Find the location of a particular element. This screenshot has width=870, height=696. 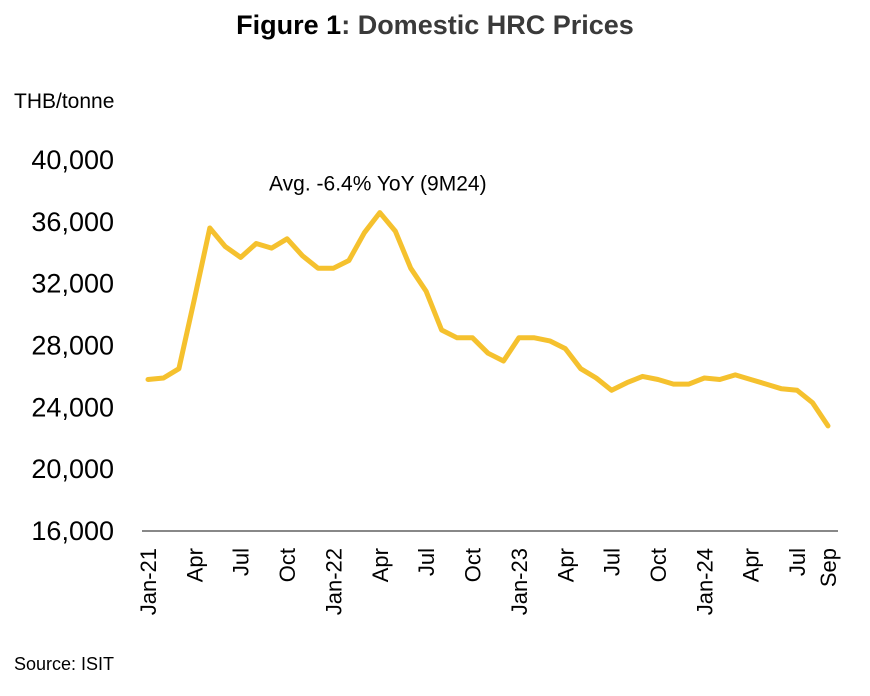

y-tick-label: 32,000 is located at coordinates (72, 284).